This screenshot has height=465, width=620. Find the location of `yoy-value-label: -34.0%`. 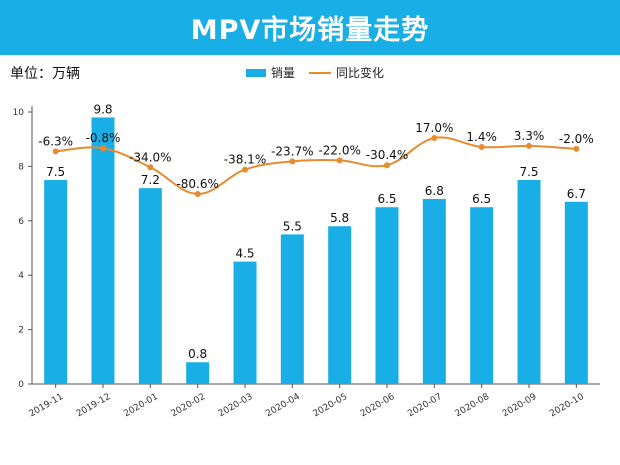

yoy-value-label: -34.0% is located at coordinates (150, 157).